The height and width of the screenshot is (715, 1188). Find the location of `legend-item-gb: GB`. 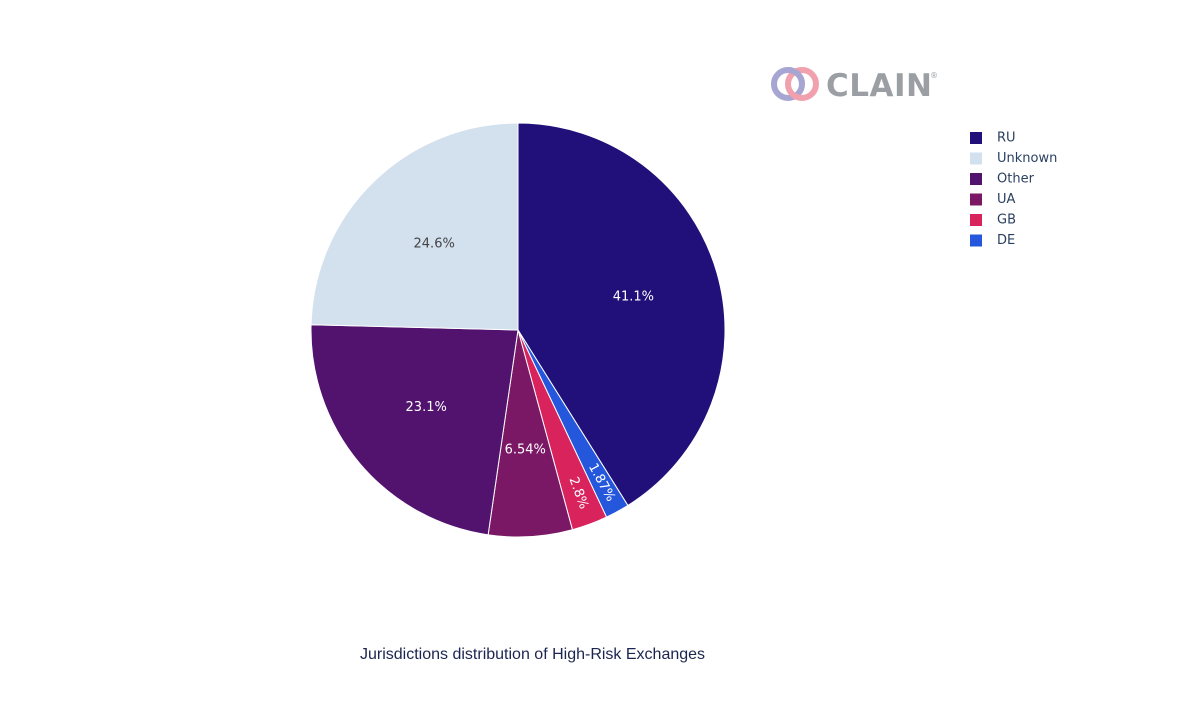

legend-item-gb: GB is located at coordinates (993, 220).